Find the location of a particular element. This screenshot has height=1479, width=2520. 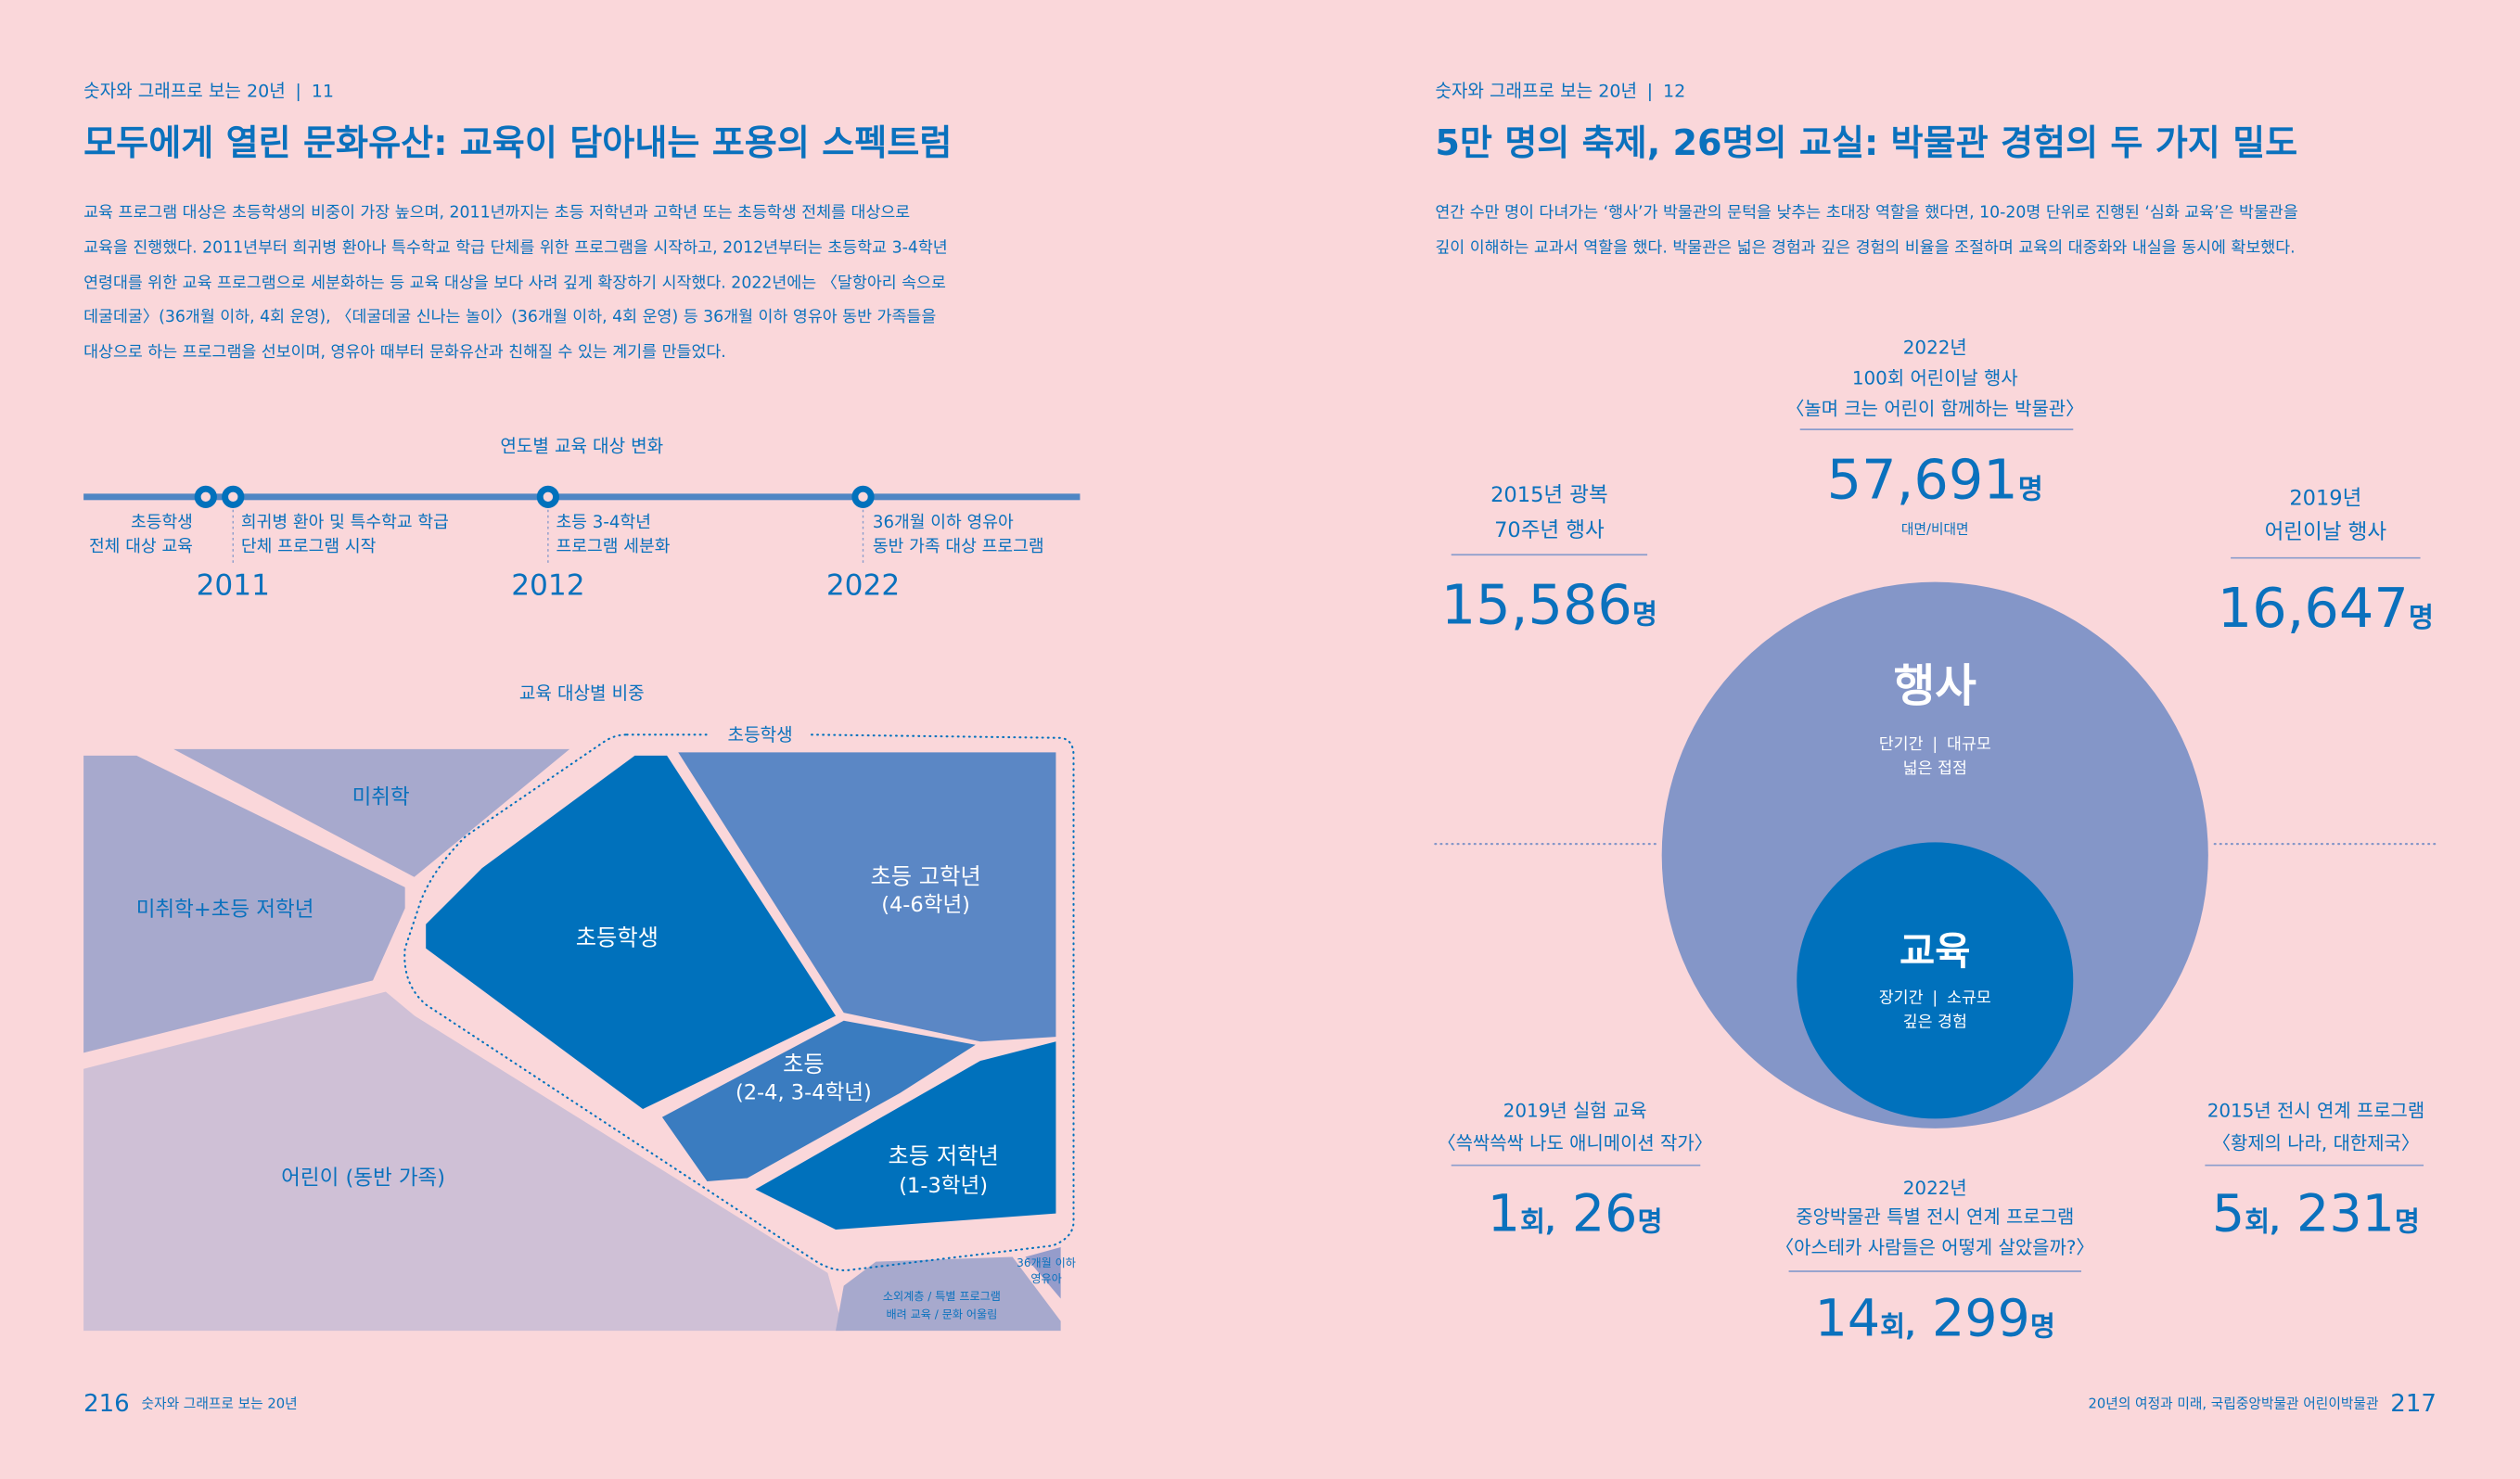

cell-lower-elem is located at coordinates (905, 1135).